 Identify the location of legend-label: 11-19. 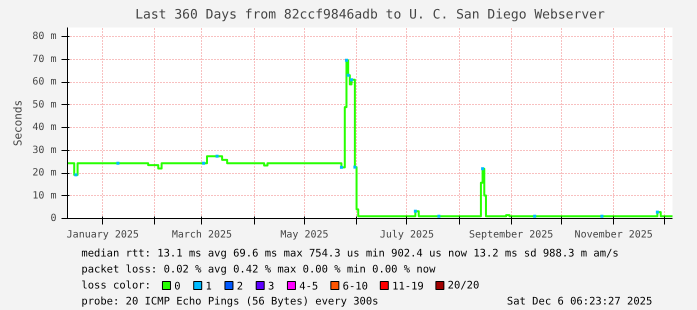
(408, 286).